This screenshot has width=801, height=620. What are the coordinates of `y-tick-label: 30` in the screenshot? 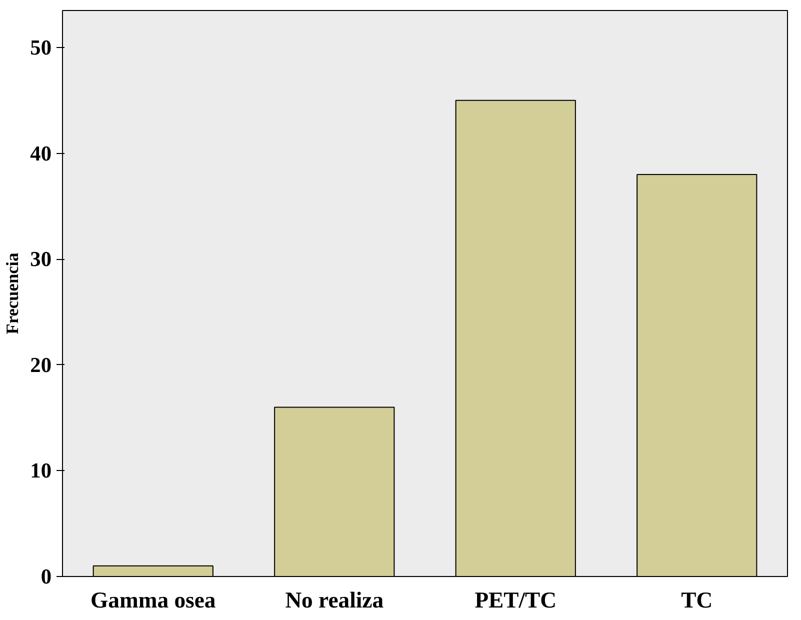 It's located at (41, 259).